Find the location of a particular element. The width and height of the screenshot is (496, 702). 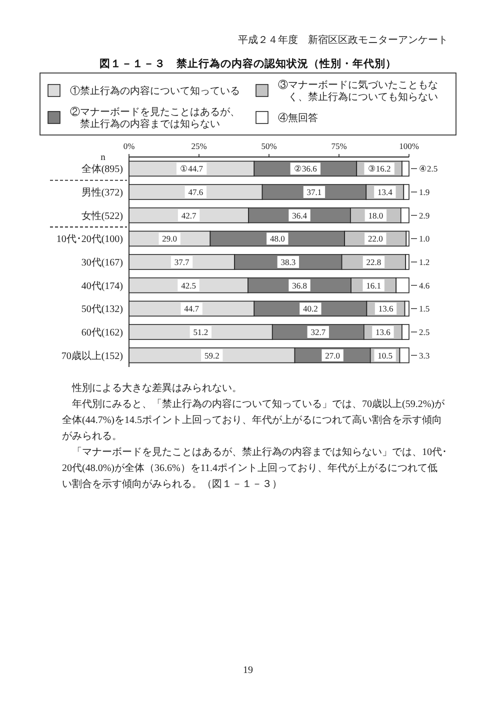

y-tick-label: 30代(167) is located at coordinates (102, 262).